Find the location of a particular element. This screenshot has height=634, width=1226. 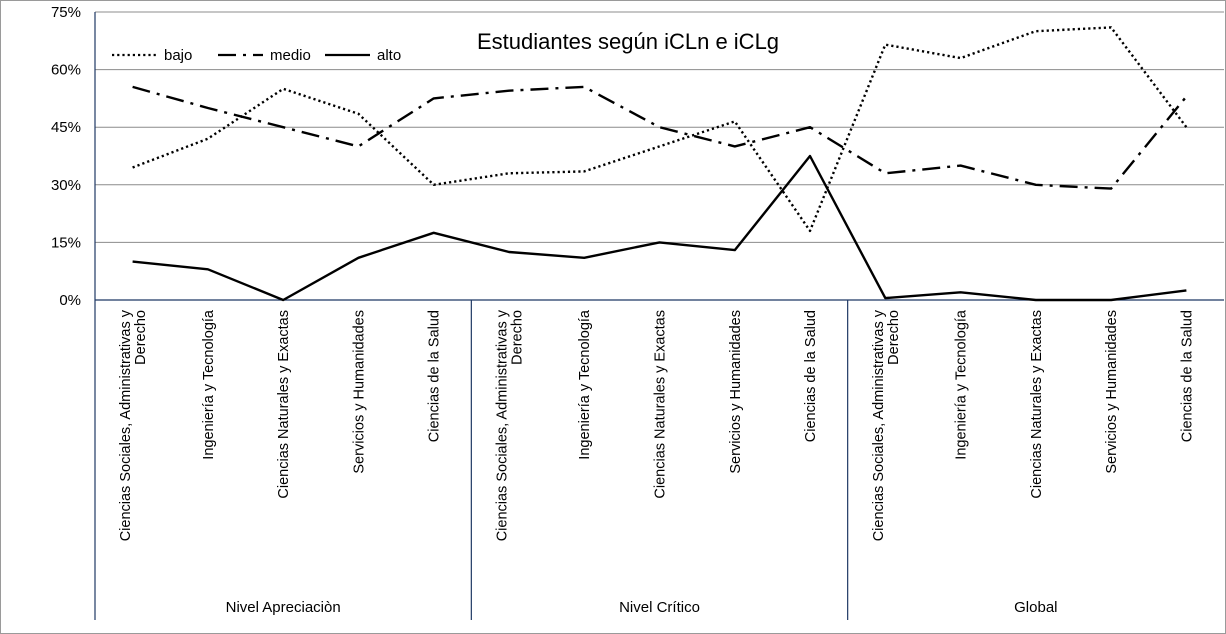

legend-label-alto: alto is located at coordinates (389, 55).